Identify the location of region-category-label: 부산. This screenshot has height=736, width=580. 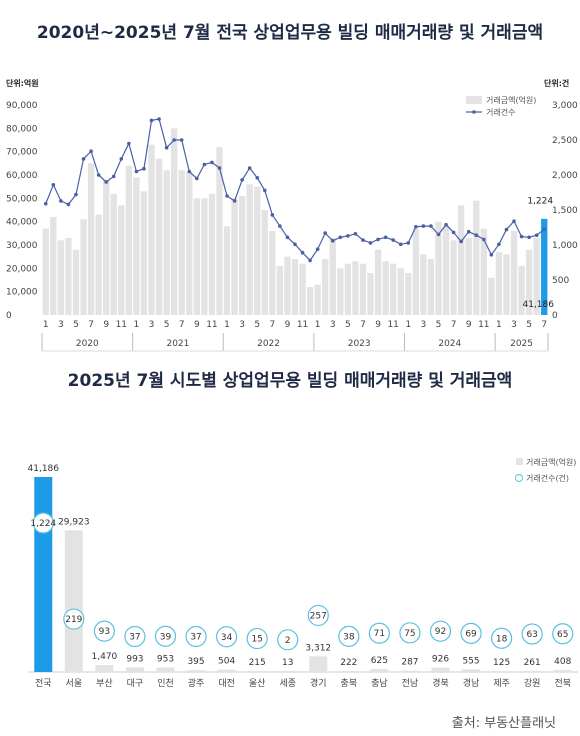
(104, 683).